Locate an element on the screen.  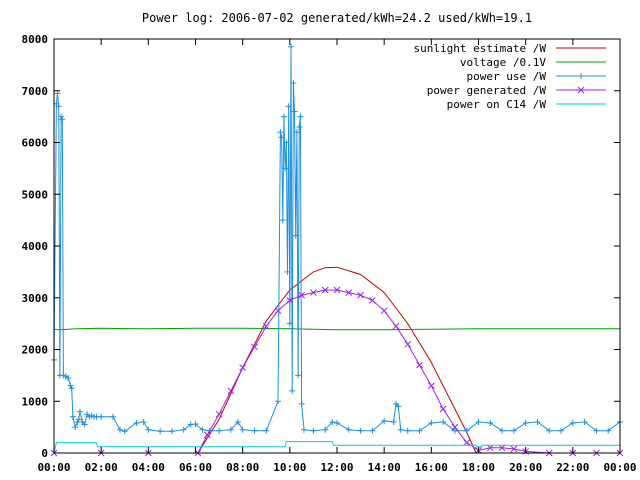
y-tick-label: 4000 is located at coordinates (35, 246).